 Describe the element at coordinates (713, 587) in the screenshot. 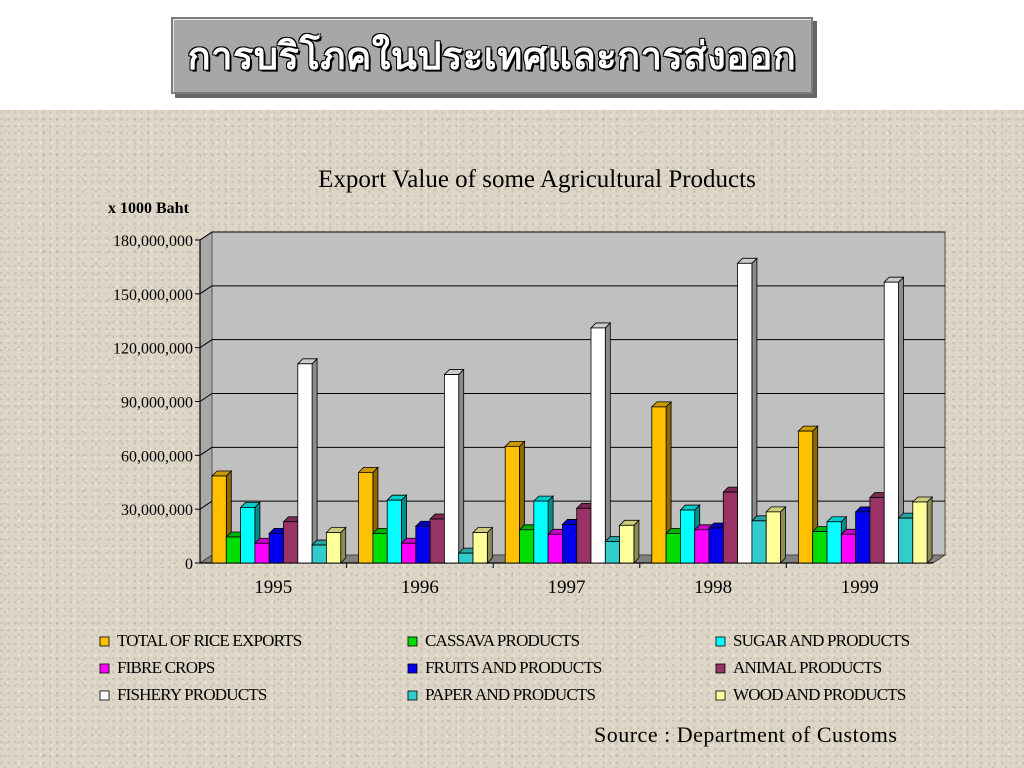

I see `x-tick-label: 1998` at that location.